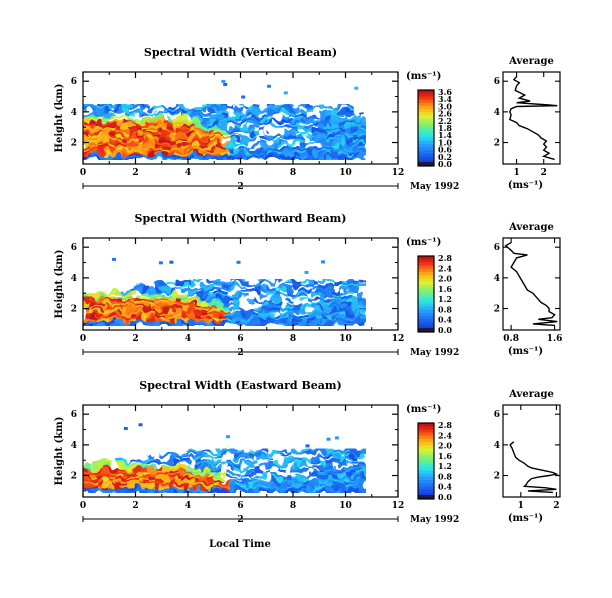 The image size is (612, 598). I want to click on x-tick-label: 6, so click(240, 339).